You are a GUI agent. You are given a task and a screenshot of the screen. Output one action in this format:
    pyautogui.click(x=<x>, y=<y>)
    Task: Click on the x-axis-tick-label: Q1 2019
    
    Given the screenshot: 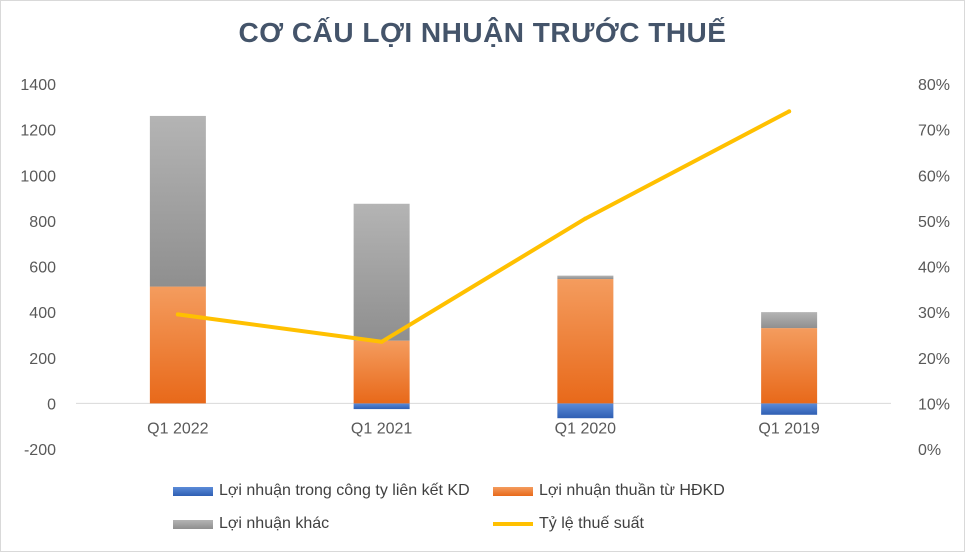 What is the action you would take?
    pyautogui.click(x=788, y=428)
    